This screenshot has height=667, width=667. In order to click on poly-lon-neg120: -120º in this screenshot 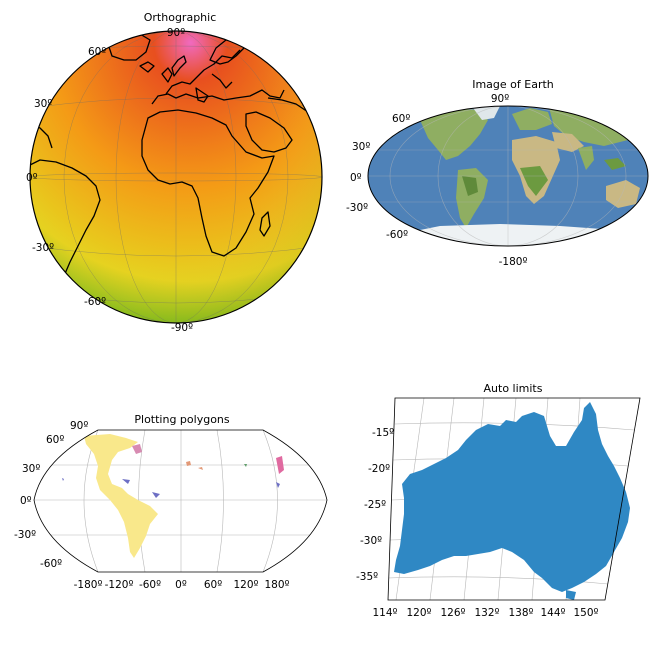, I will do `click(119, 585)`.